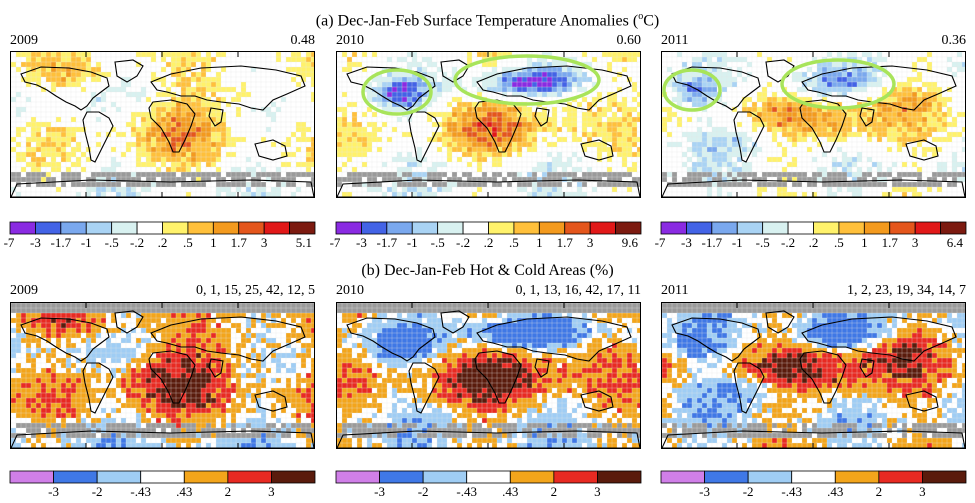 The image size is (975, 503). I want to click on map-b-2009, so click(162, 375).